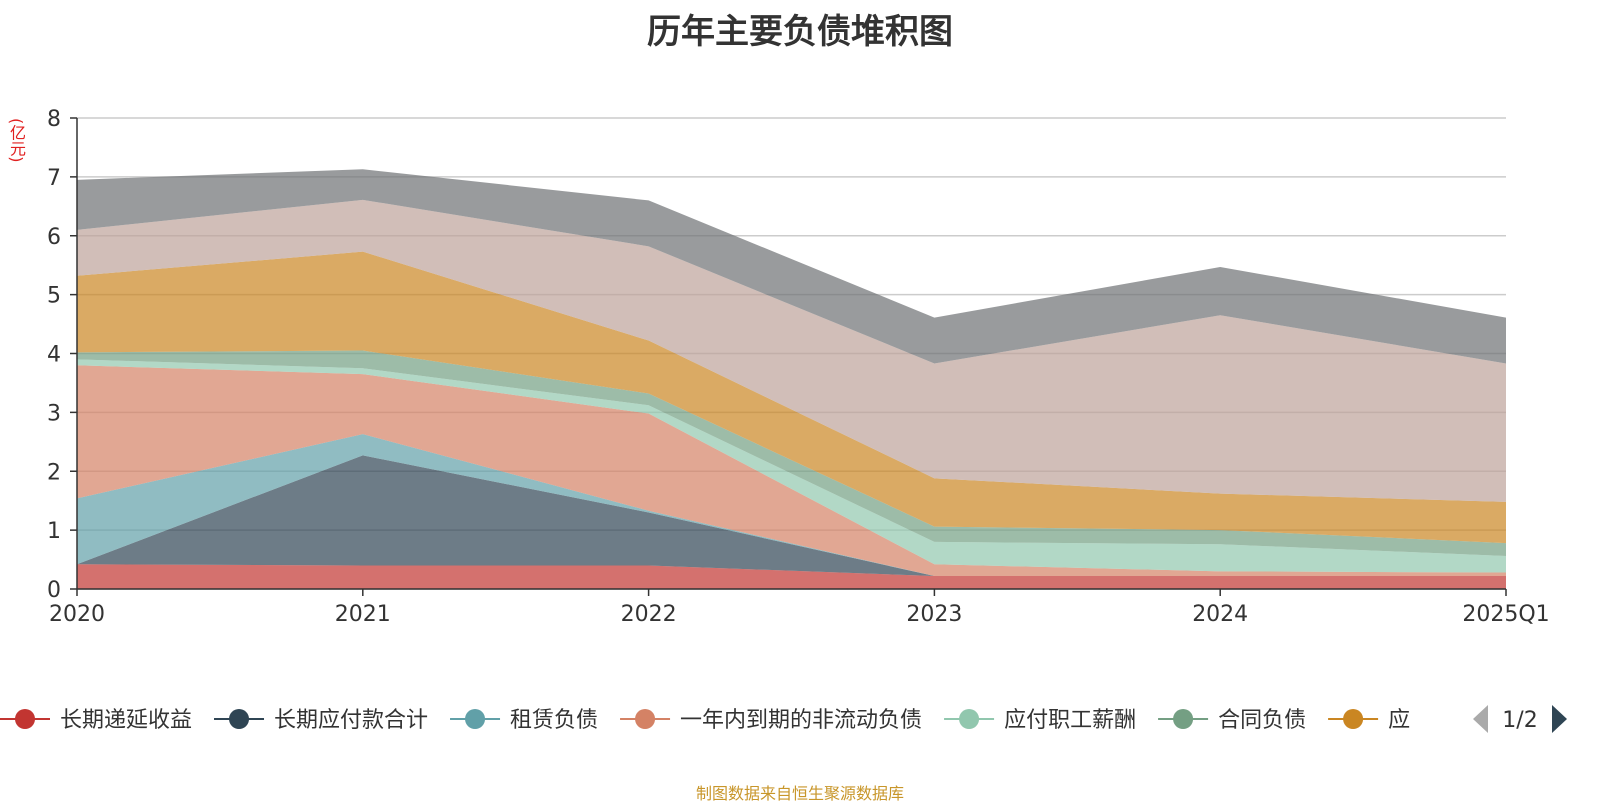 The height and width of the screenshot is (804, 1600). Describe the element at coordinates (1369, 720) in the screenshot. I see `legend-item: 应` at that location.